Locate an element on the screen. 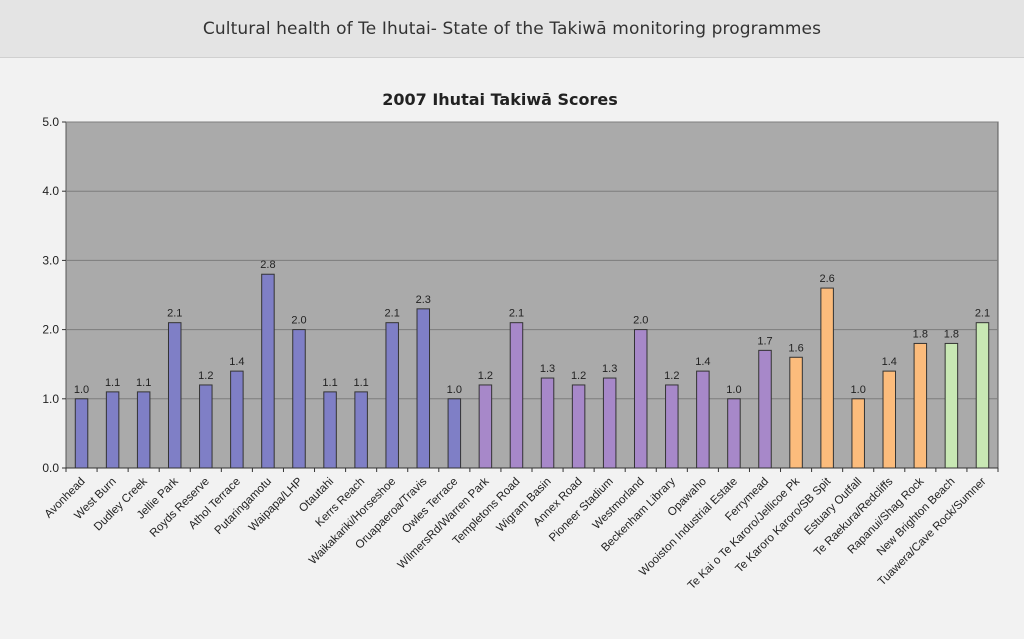  y-tick-label: 4.0 is located at coordinates (50, 191).